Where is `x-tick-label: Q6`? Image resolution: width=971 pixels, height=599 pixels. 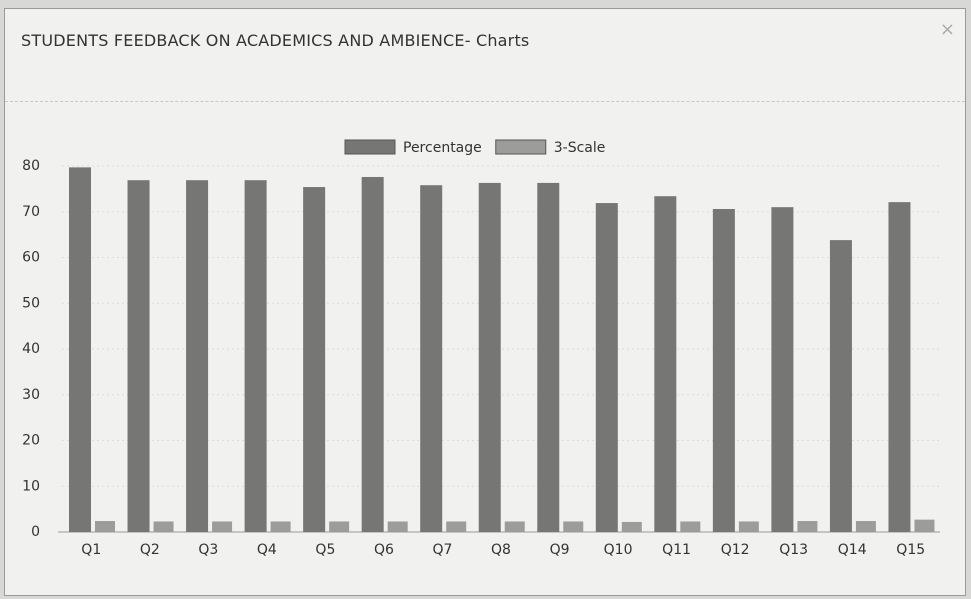 x-tick-label: Q6 is located at coordinates (384, 550).